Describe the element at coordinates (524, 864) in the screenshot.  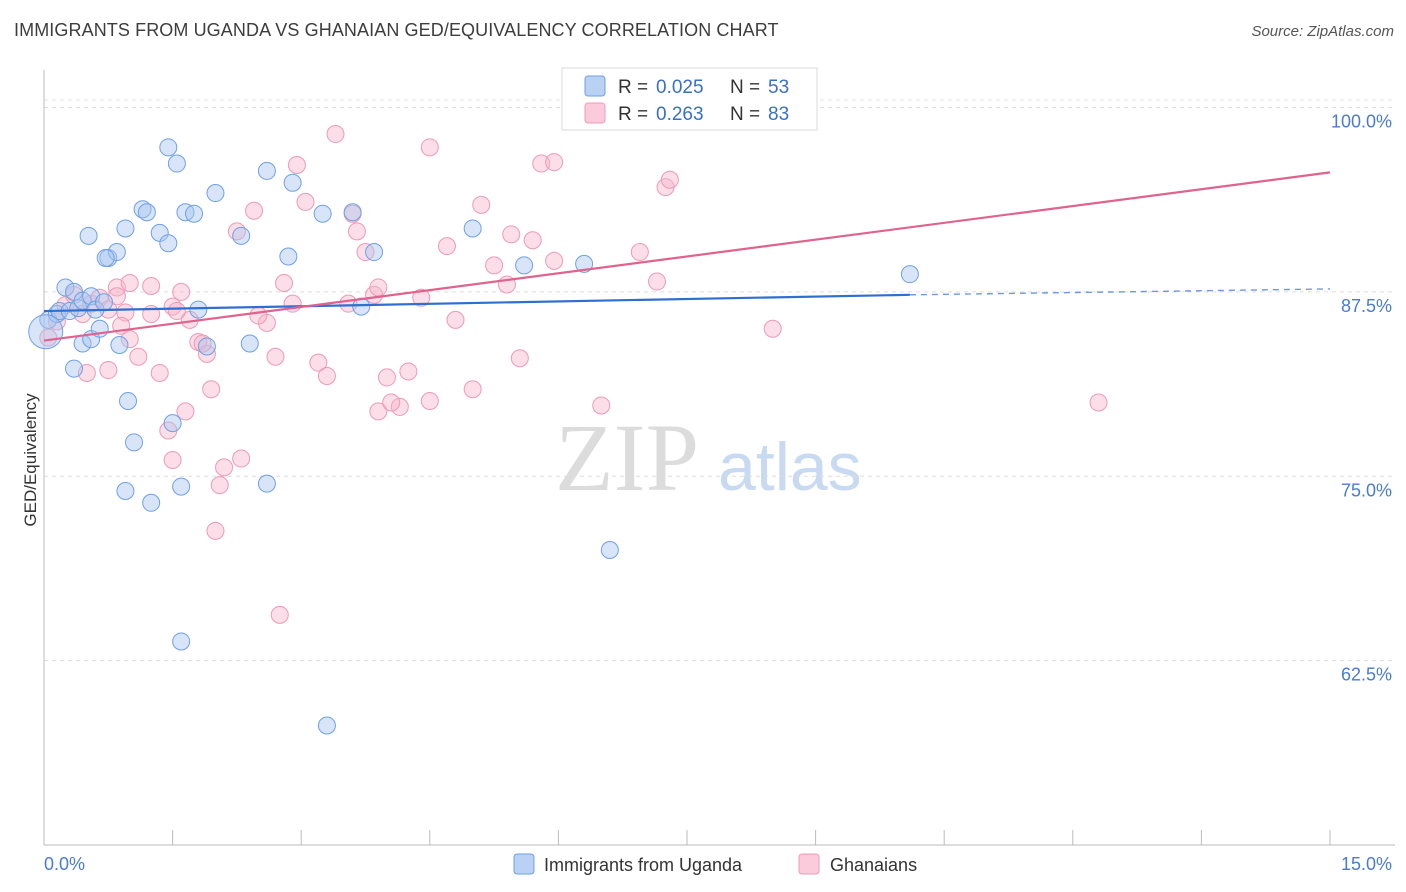
I see `bottom-legend-swatch-uganda` at that location.